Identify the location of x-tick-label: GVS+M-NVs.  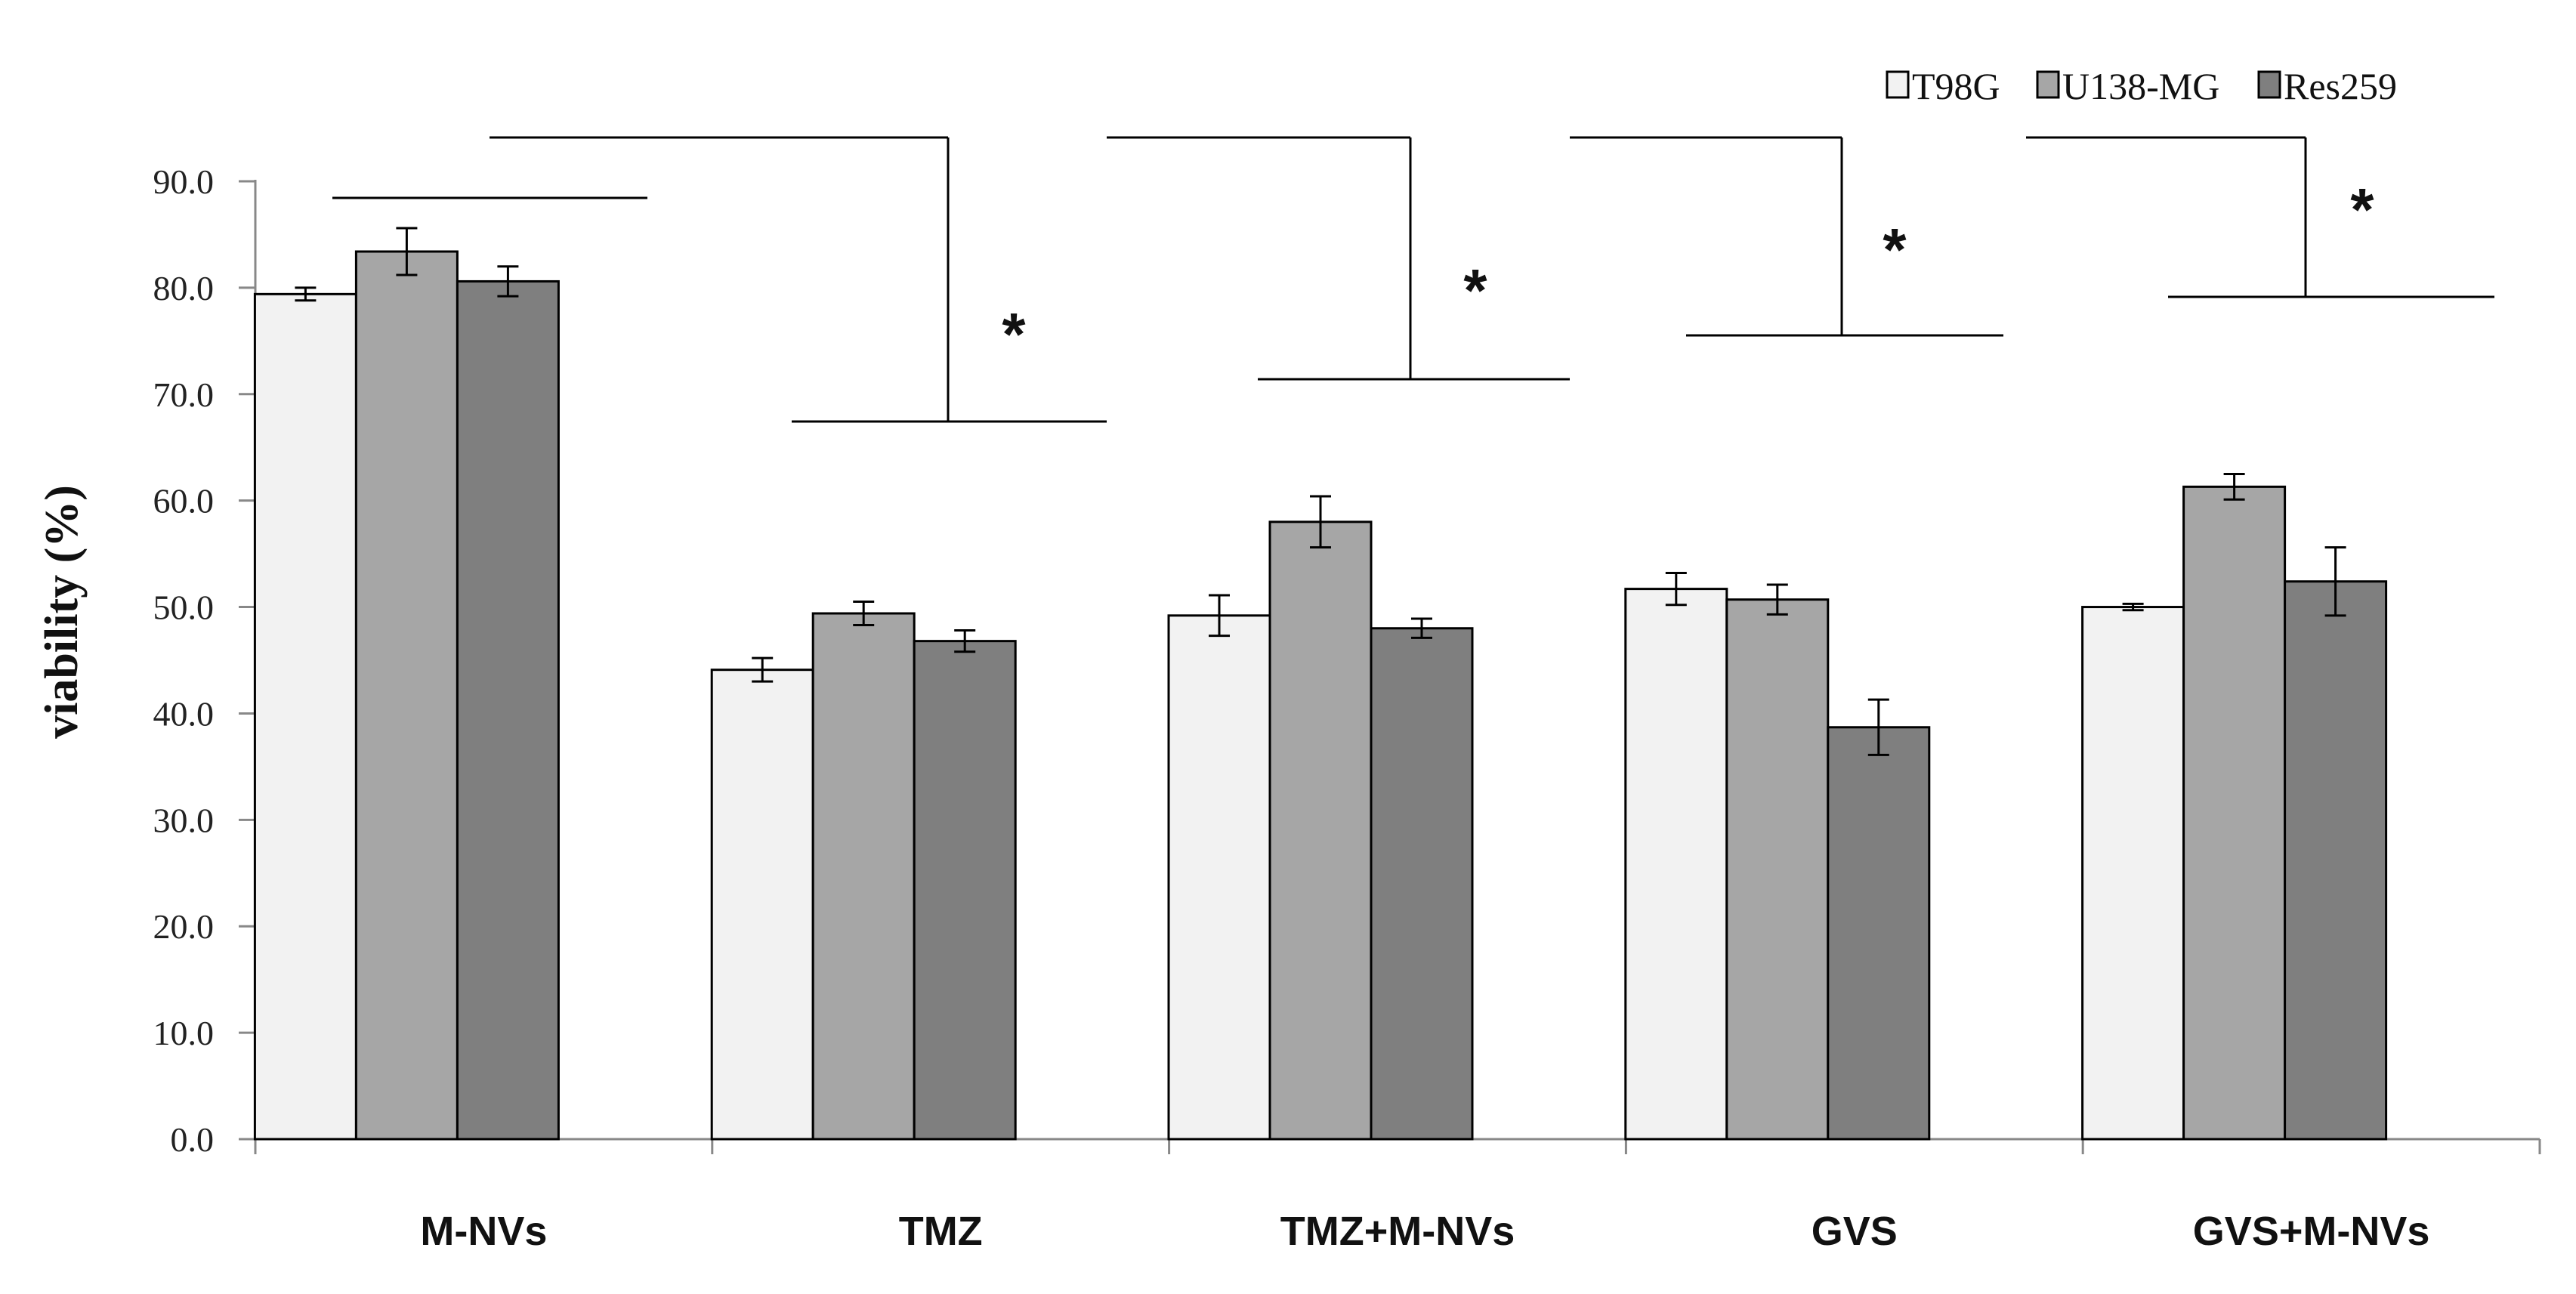
(2311, 1231).